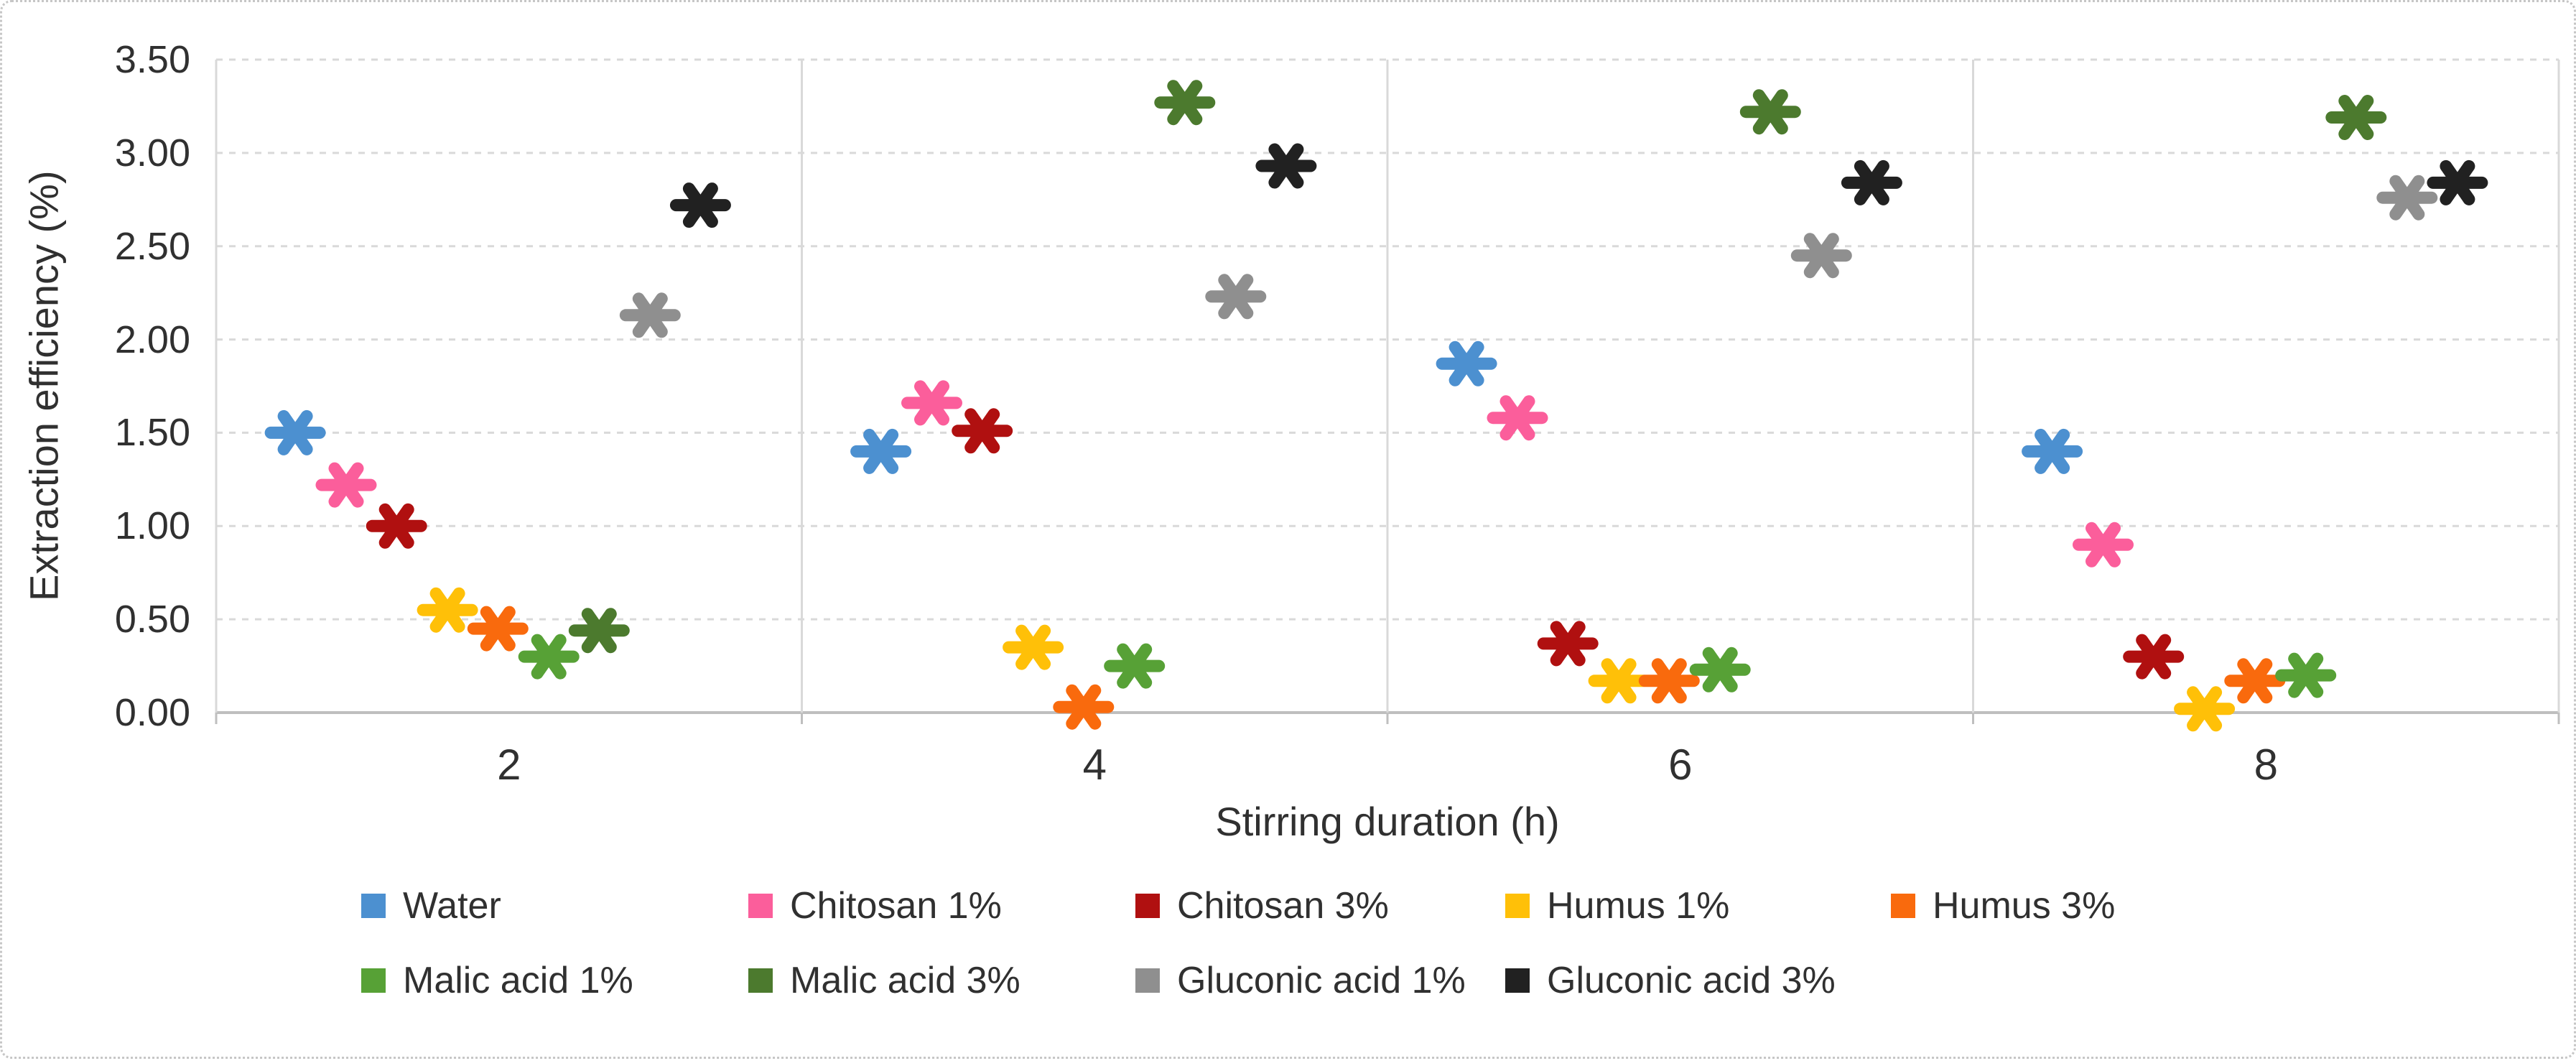 This screenshot has height=1061, width=2576. I want to click on legend-item-malic-acid-1: Malic acid 1%, so click(497, 981).